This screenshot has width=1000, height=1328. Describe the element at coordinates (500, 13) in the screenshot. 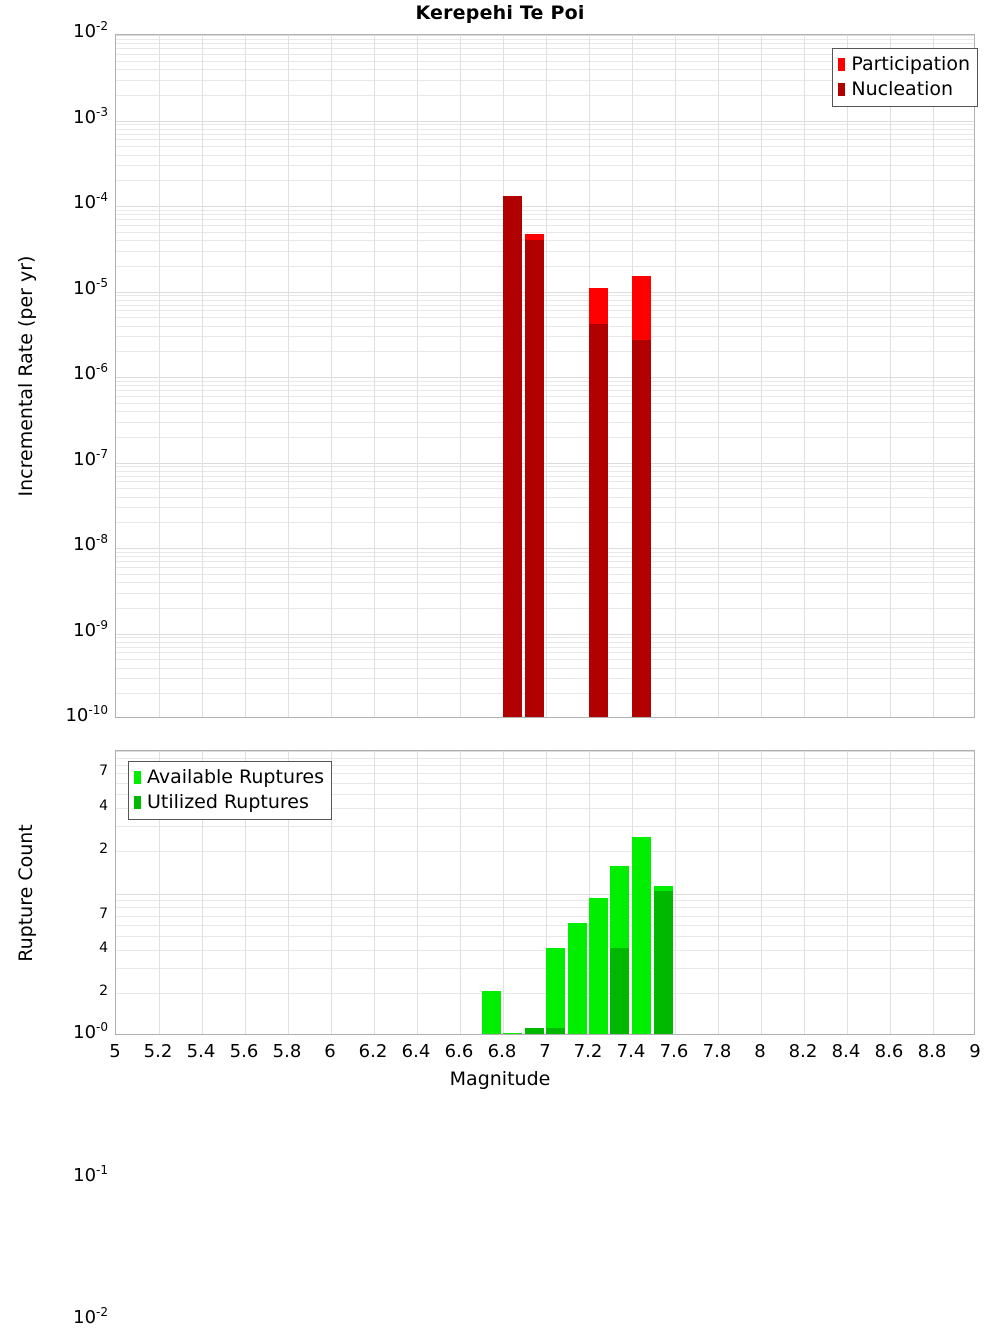

I see `page-title: Kerepehi Te Poi` at that location.